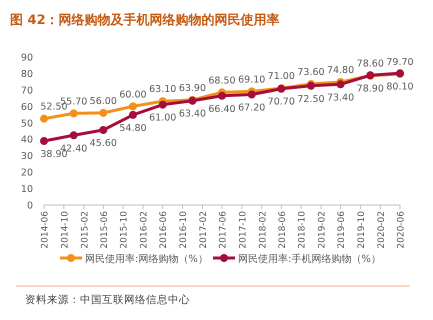  I want to click on y-tick-label: 30, so click(26, 156).